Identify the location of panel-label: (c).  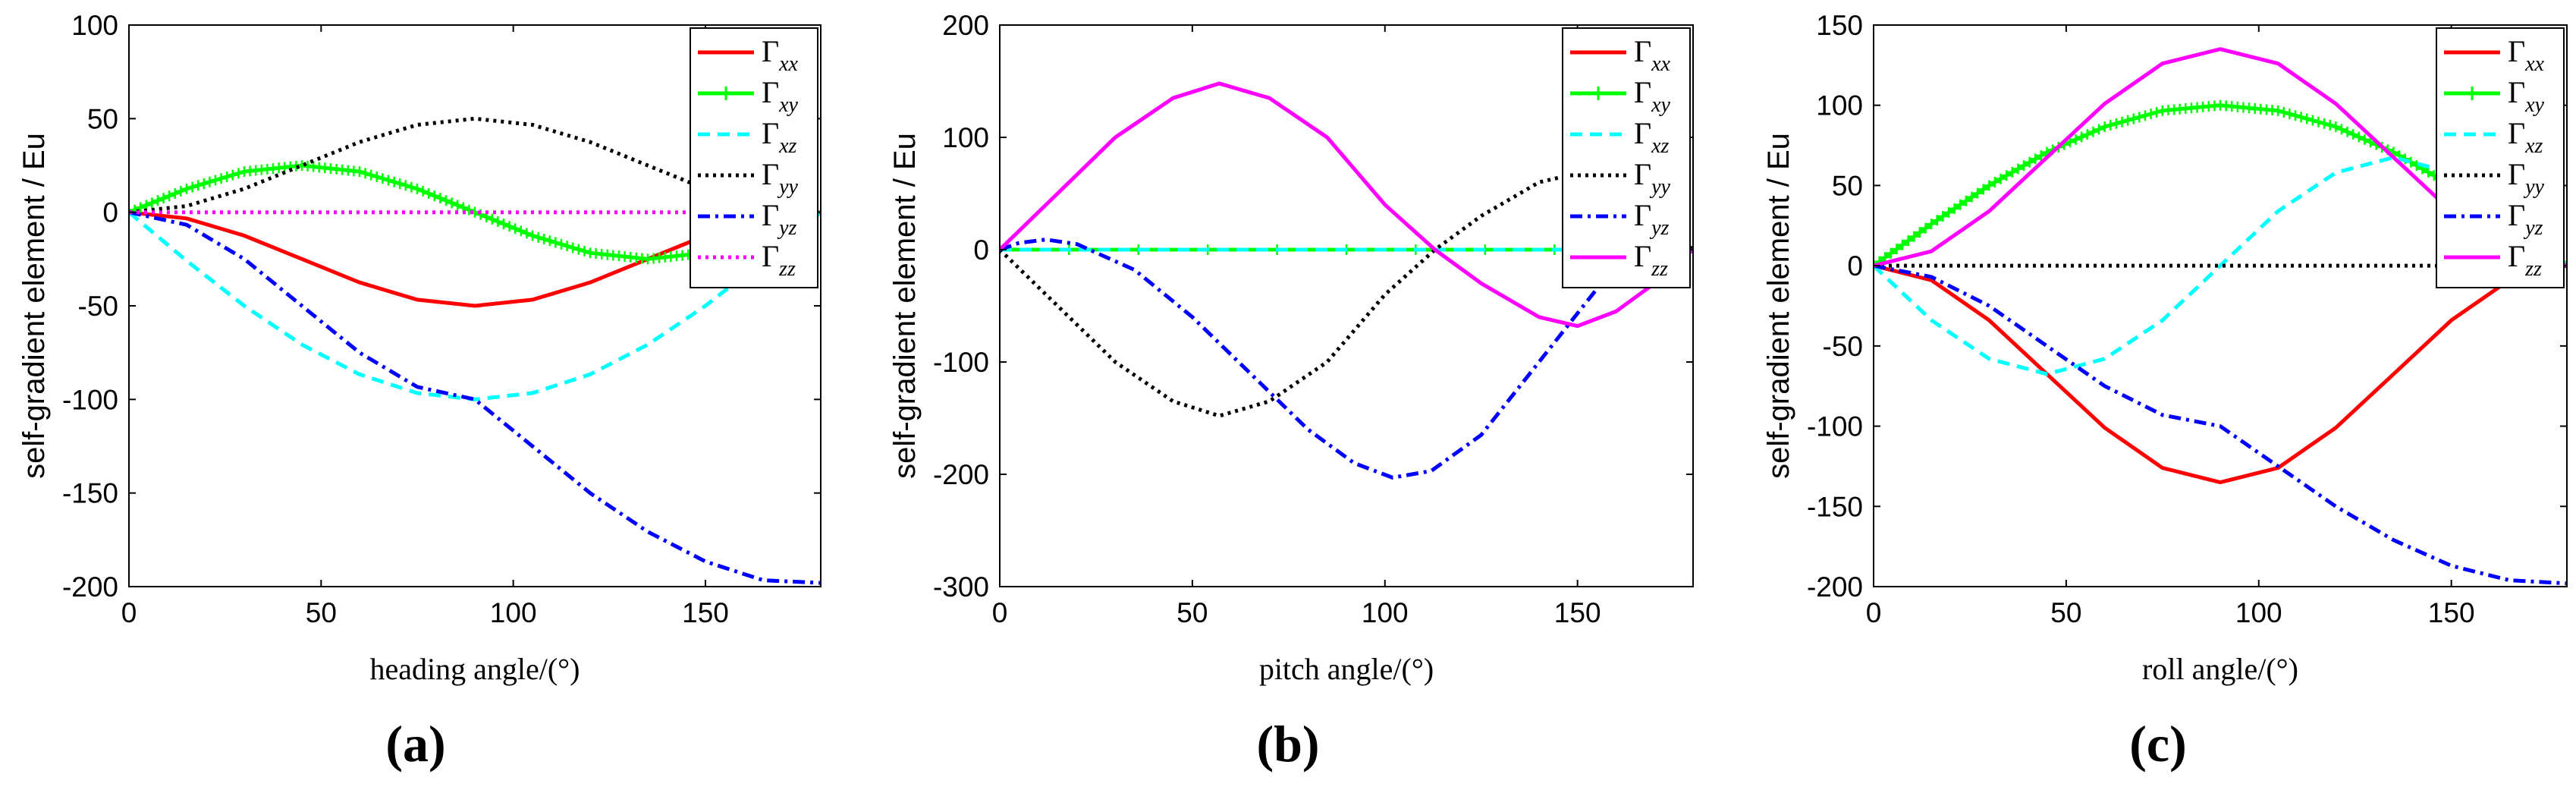
(2157, 744).